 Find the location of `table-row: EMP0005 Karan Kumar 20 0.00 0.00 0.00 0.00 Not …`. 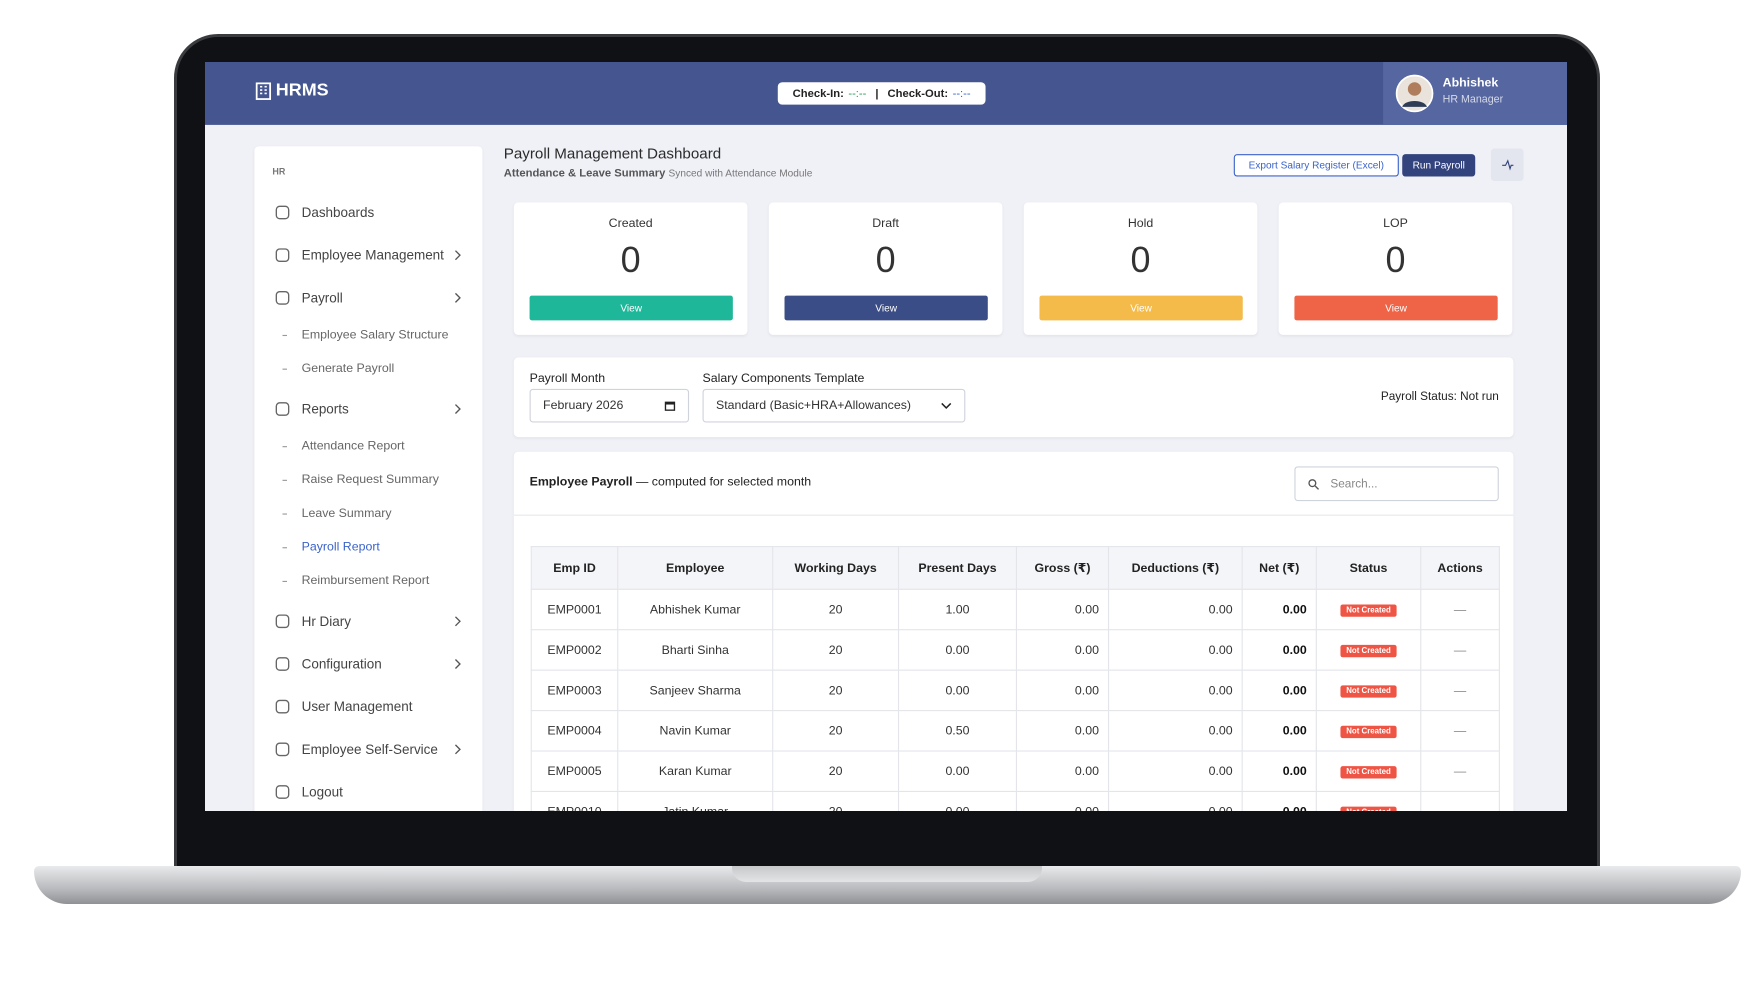

table-row: EMP0005 Karan Kumar 20 0.00 0.00 0.00 0.00 Not … is located at coordinates (1015, 771).